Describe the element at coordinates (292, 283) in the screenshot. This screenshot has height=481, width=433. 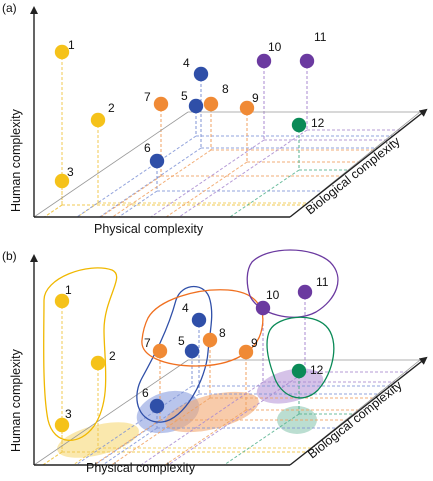
I see `purple-cluster-outline` at that location.